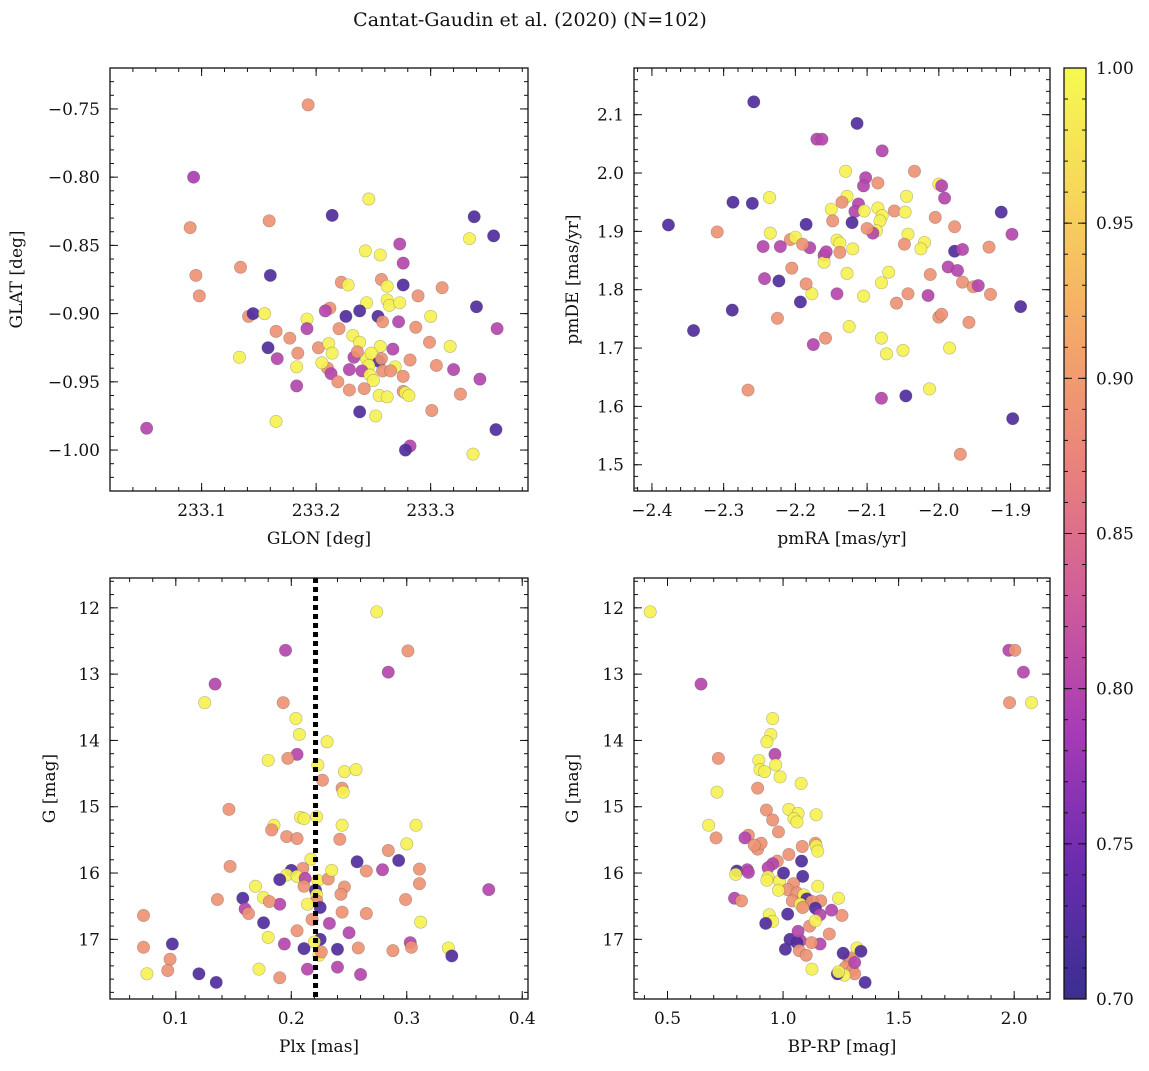  What do you see at coordinates (842, 279) in the screenshot?
I see `axes-frame` at bounding box center [842, 279].